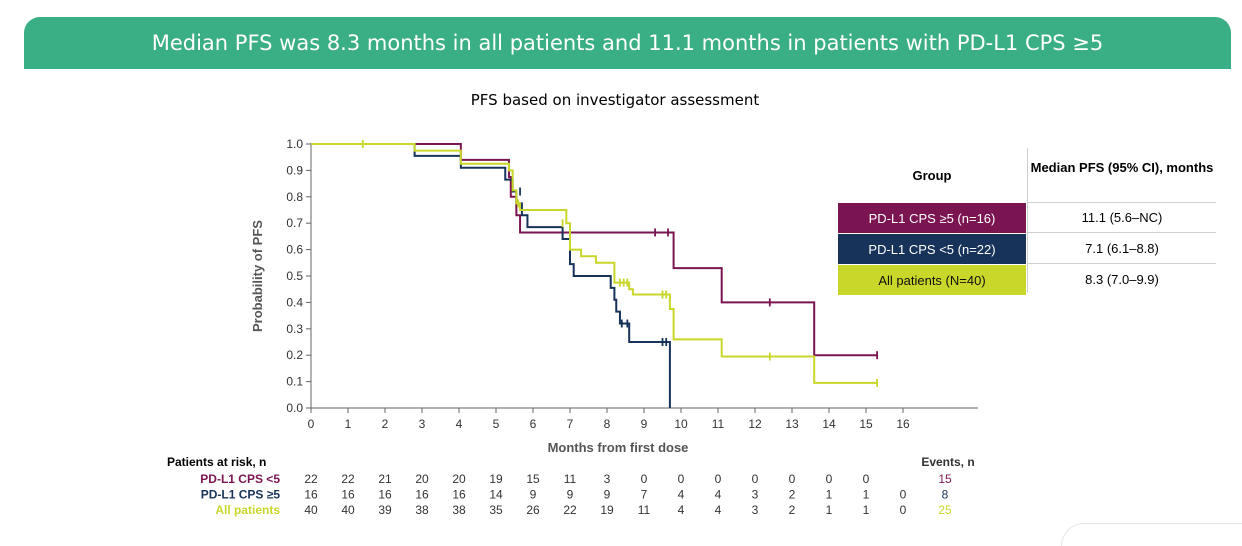 Image resolution: width=1242 pixels, height=546 pixels. What do you see at coordinates (385, 510) in the screenshot?
I see `risk-value: 39` at bounding box center [385, 510].